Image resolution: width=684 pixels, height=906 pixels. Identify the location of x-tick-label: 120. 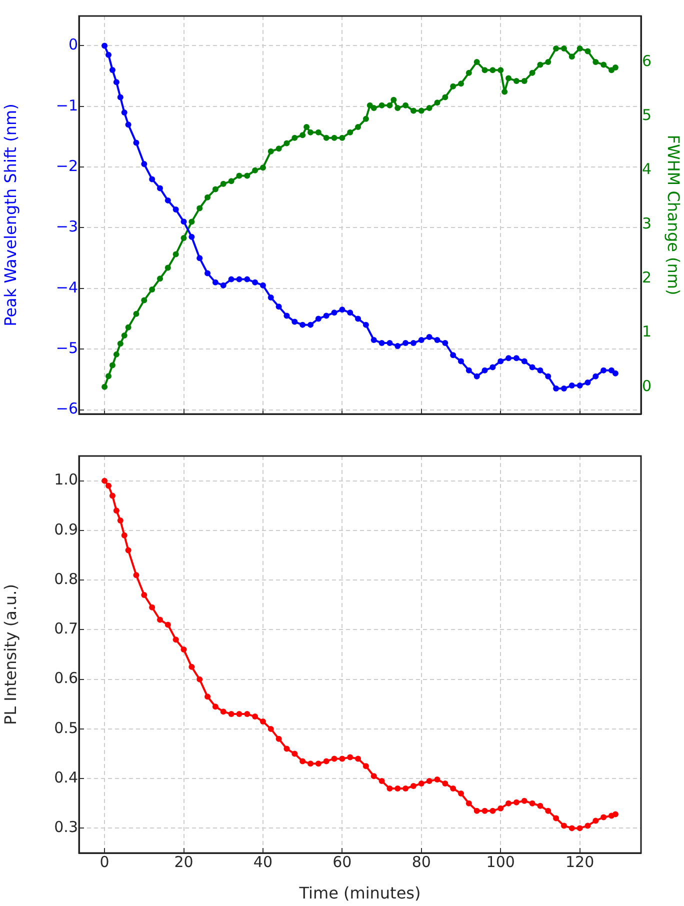
(579, 861).